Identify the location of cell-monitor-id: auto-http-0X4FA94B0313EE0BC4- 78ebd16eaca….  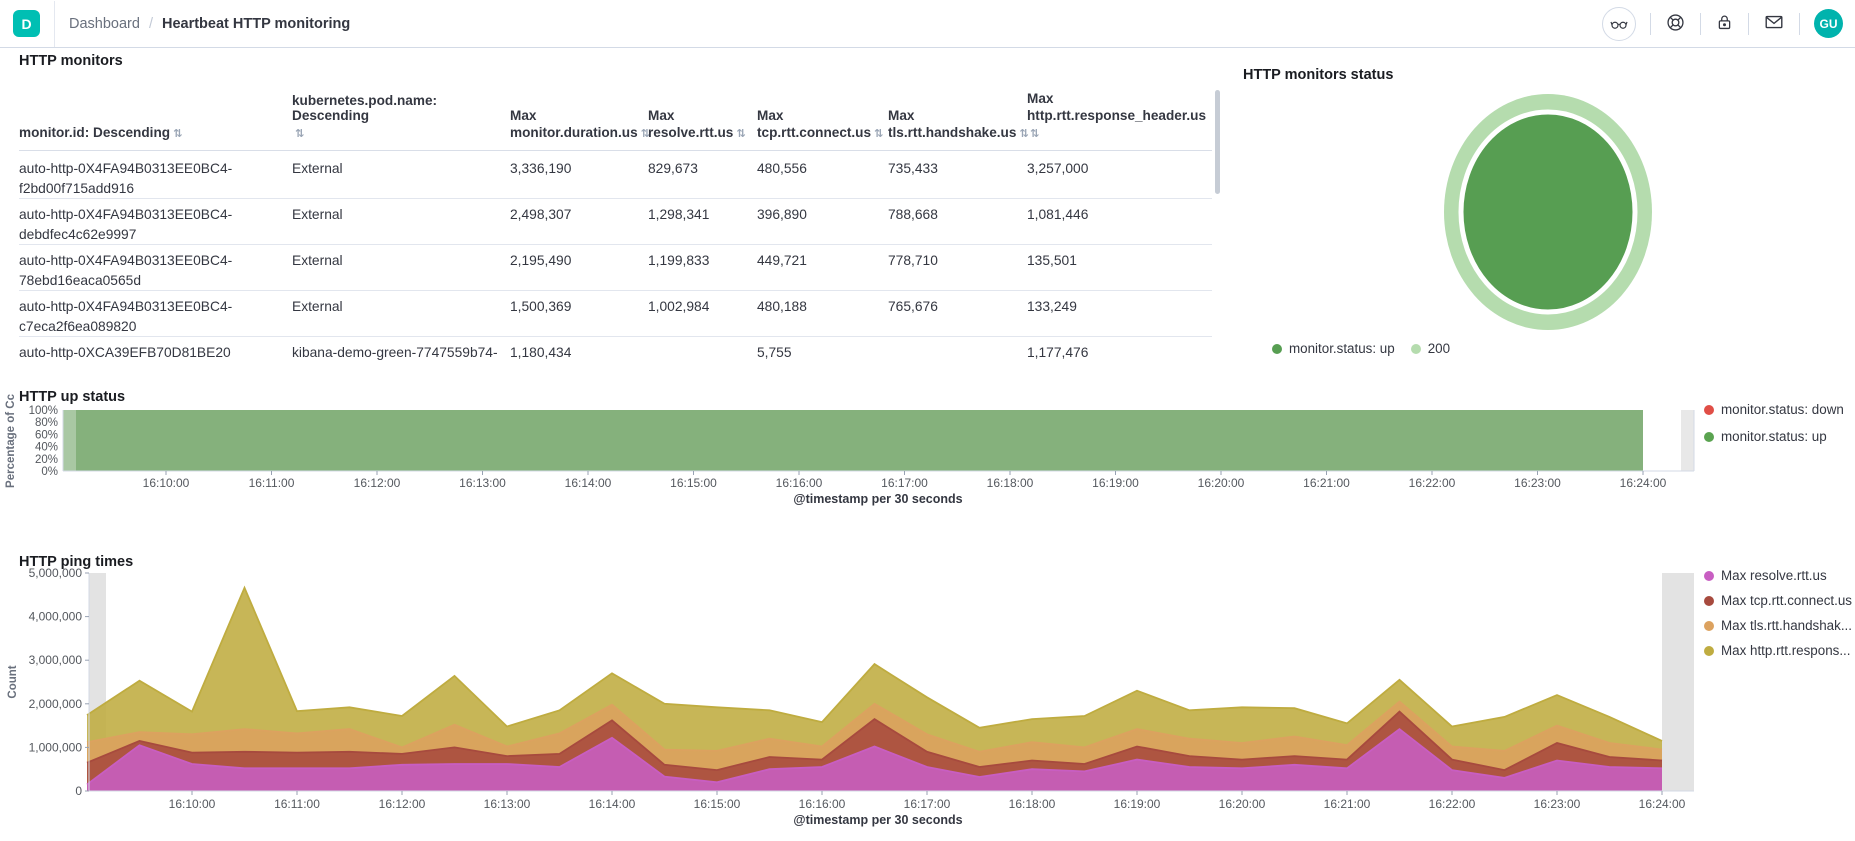
(155, 267).